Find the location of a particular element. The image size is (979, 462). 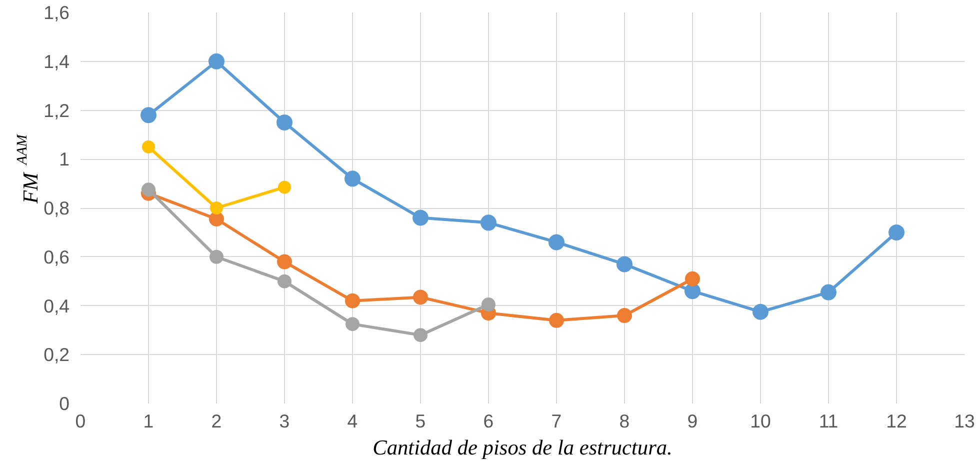

y-tick-label: 0,8 is located at coordinates (57, 208).